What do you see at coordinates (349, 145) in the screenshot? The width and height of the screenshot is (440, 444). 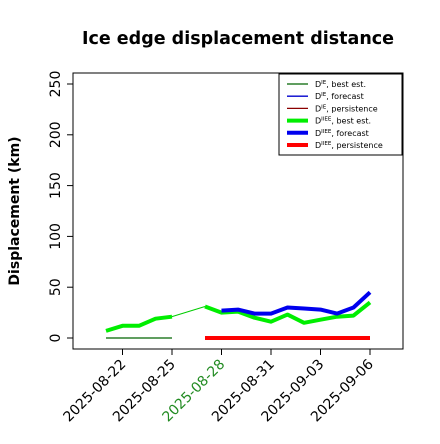 I see `legend-entry: DIIEE, persistence` at bounding box center [349, 145].